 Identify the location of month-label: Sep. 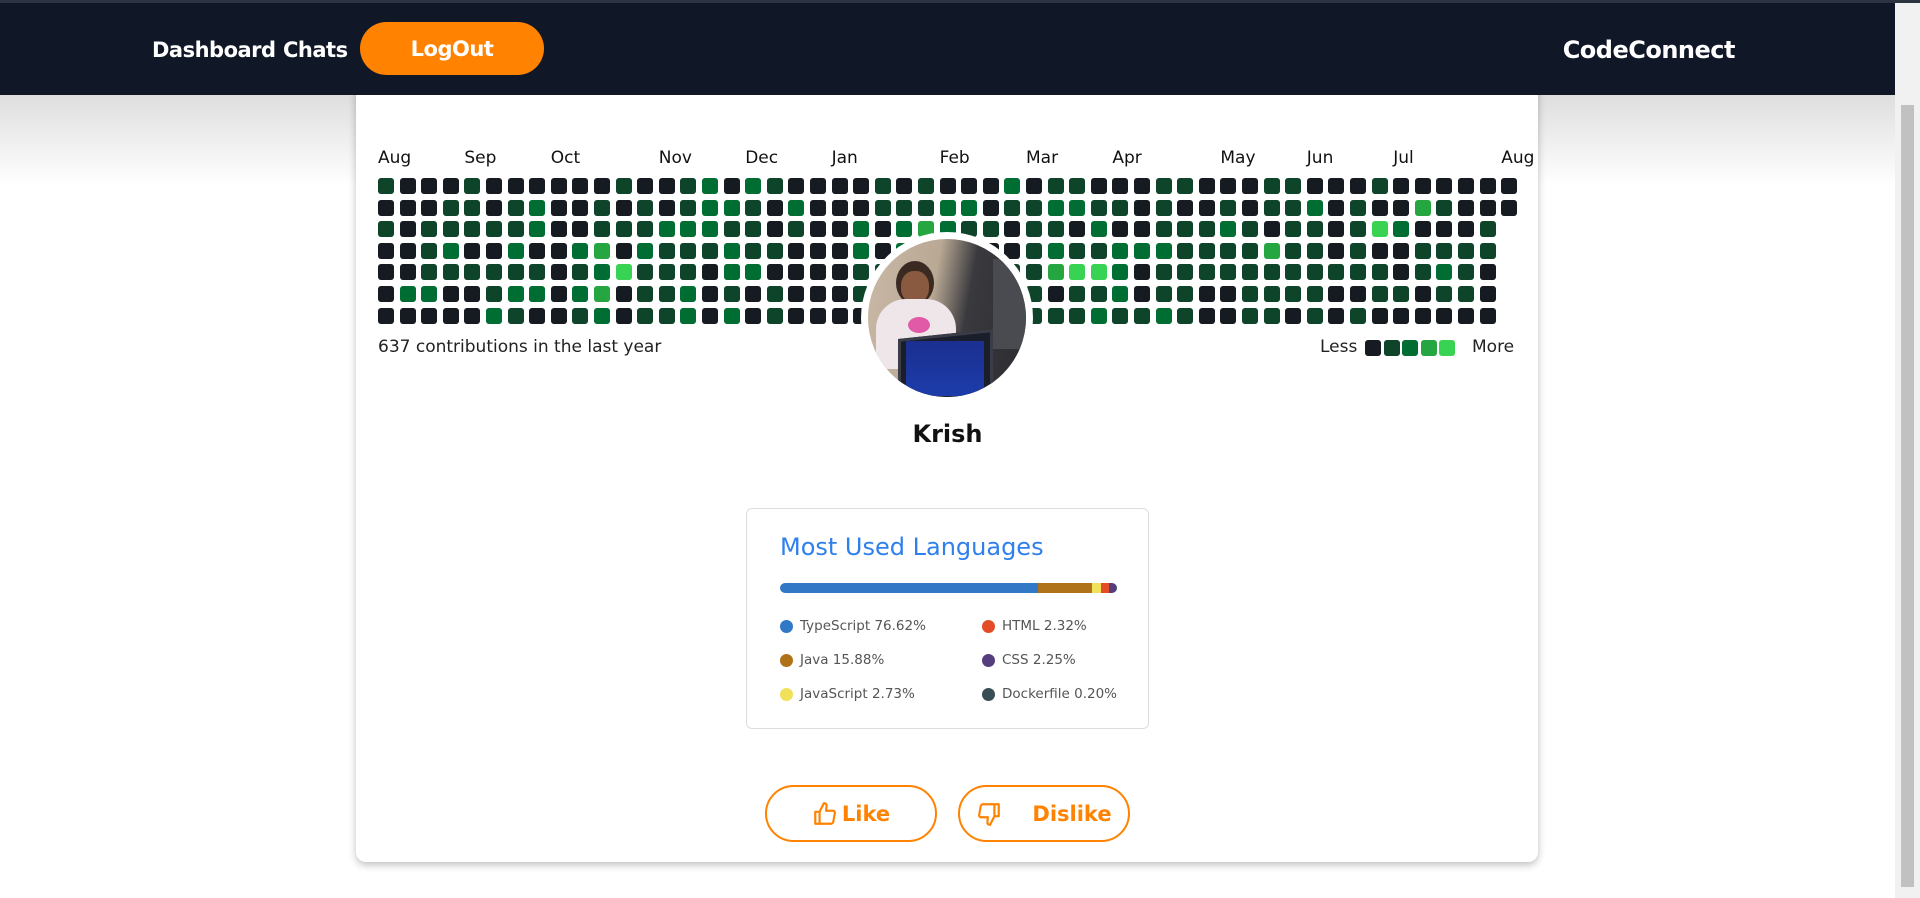
(480, 158).